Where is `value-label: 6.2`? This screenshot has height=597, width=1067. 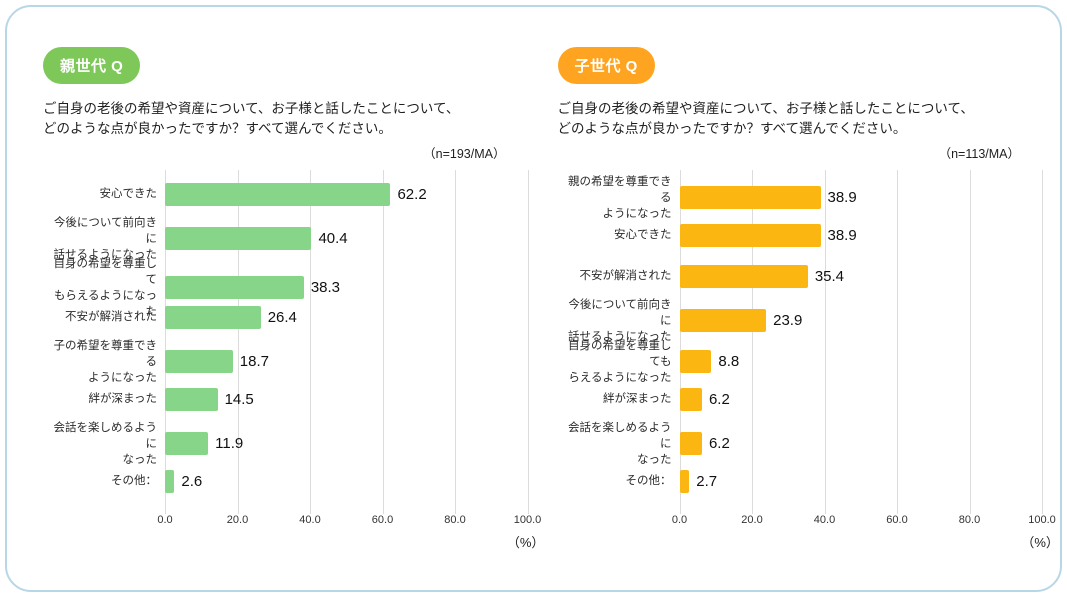
value-label: 6.2 is located at coordinates (719, 444).